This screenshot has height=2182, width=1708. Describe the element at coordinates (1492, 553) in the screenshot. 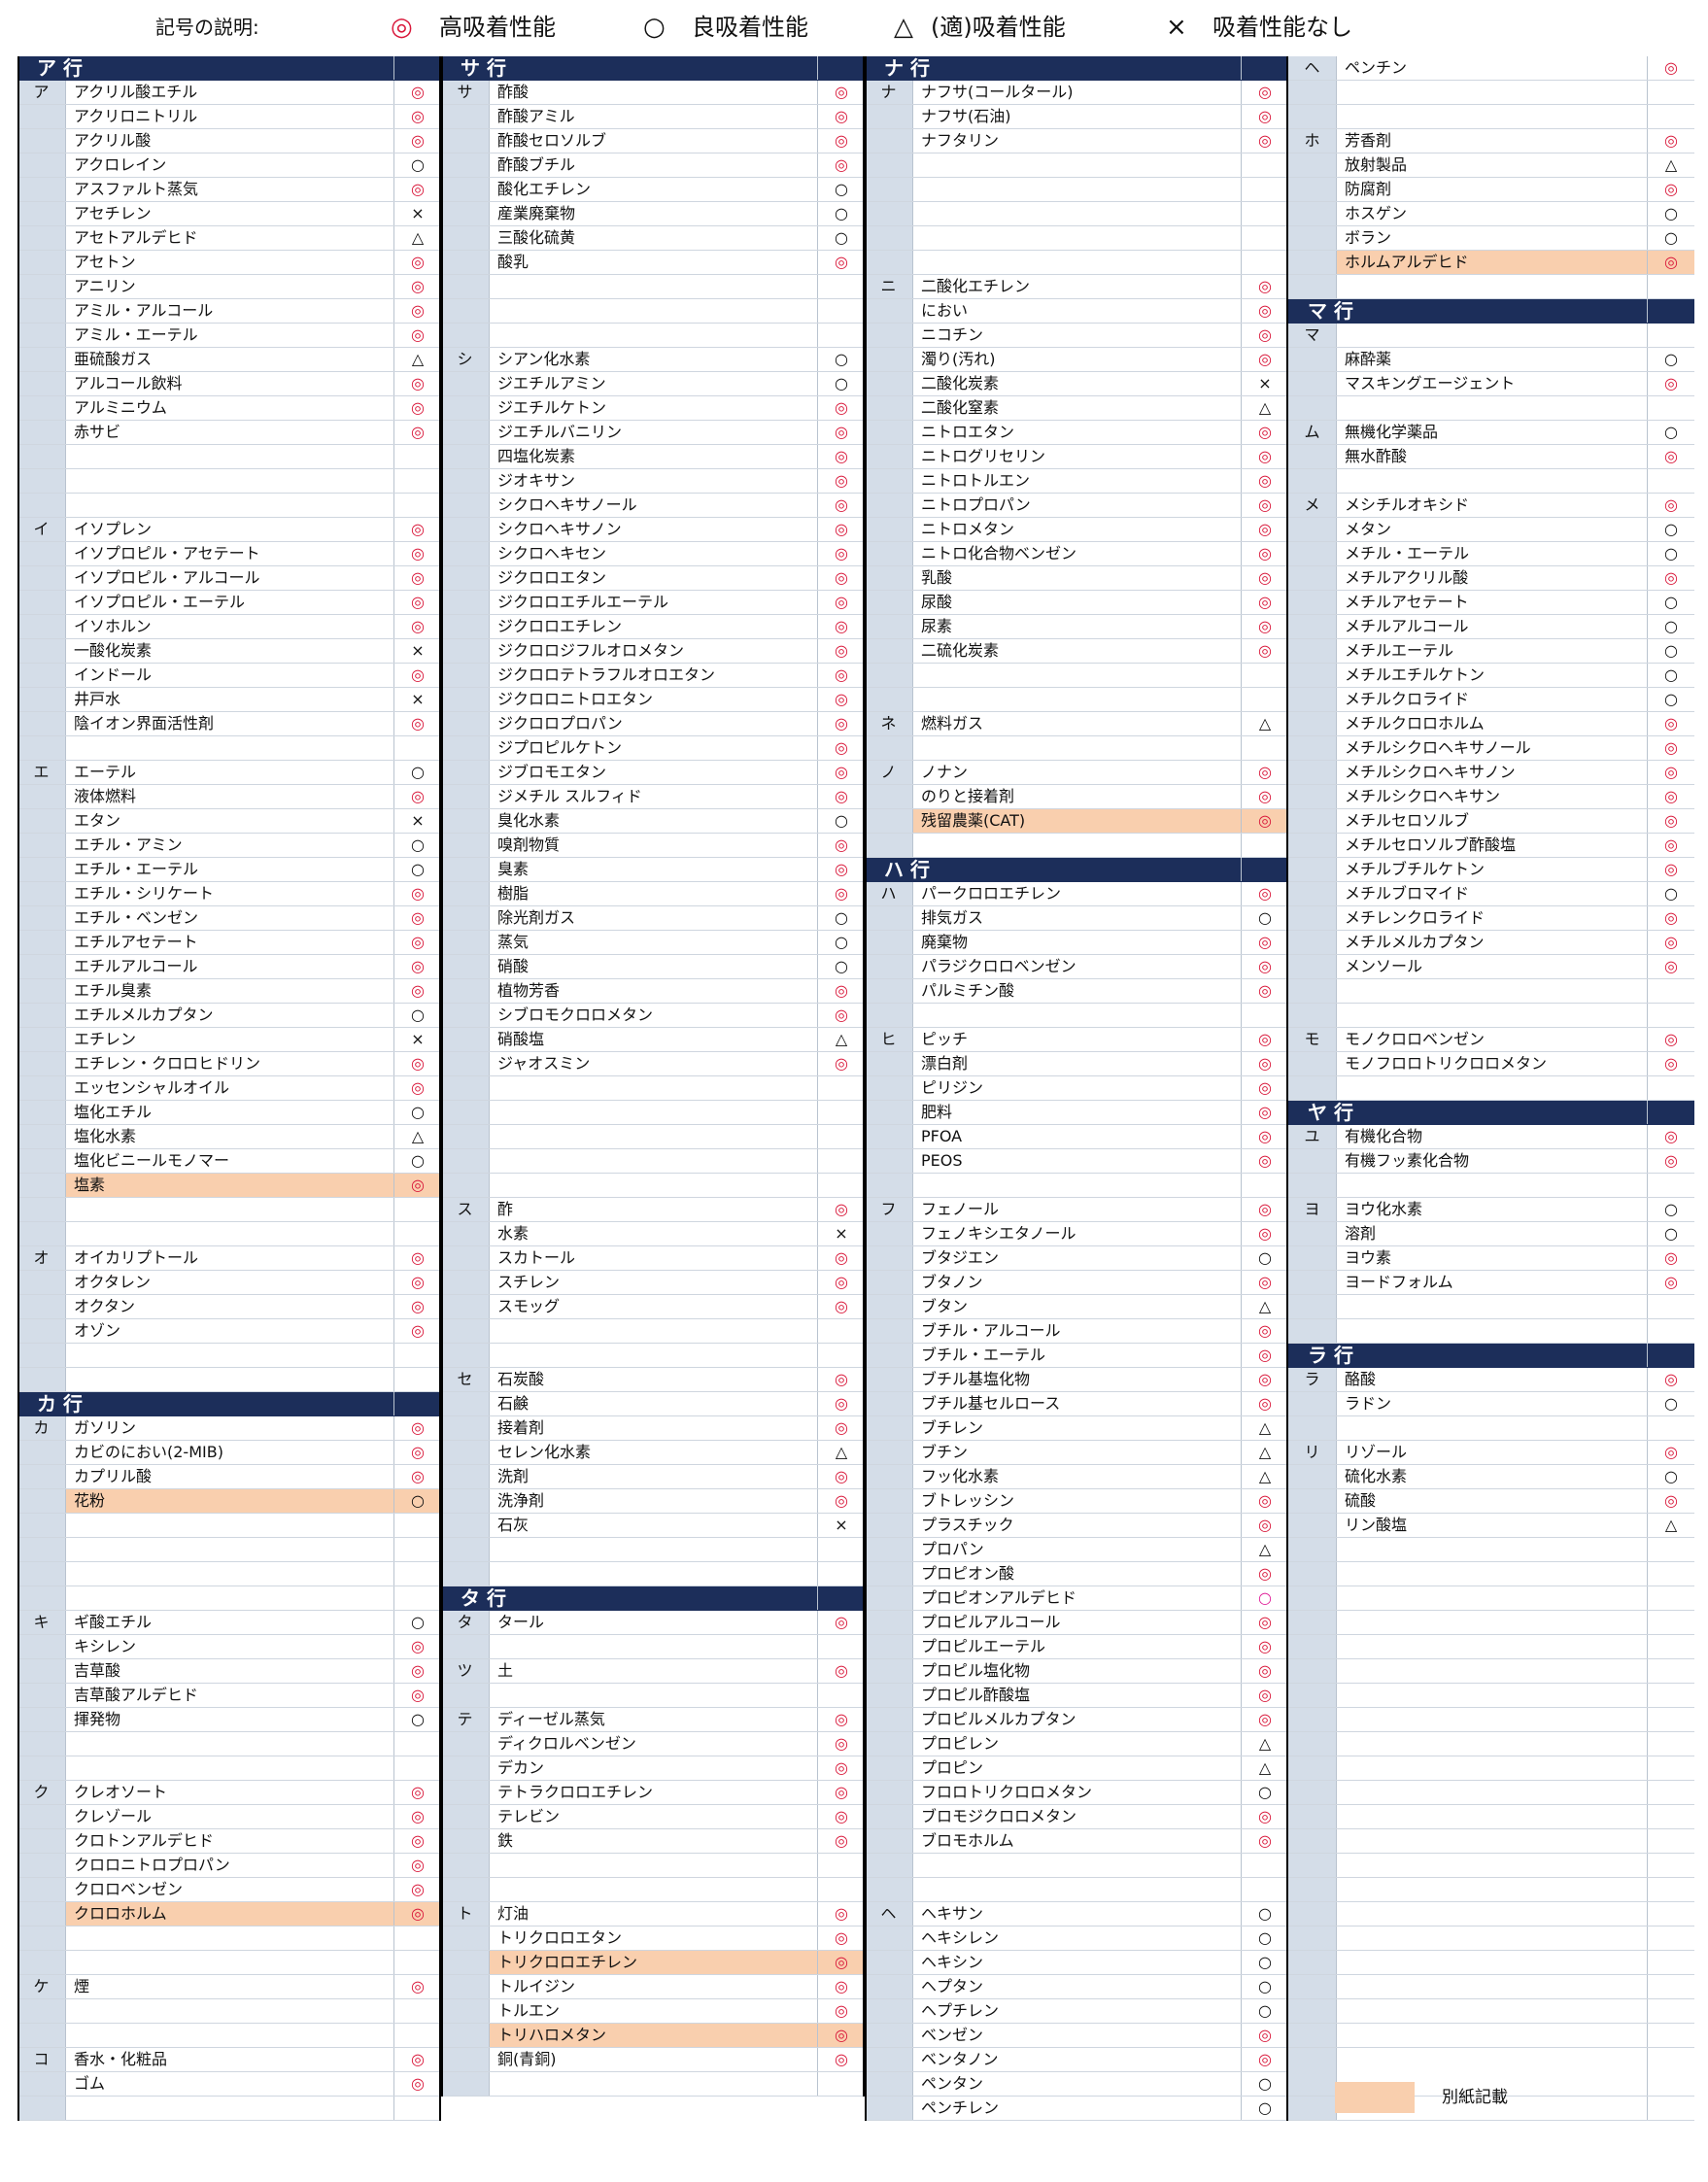

I see `substance-name-cell: メチル・エーテル` at that location.